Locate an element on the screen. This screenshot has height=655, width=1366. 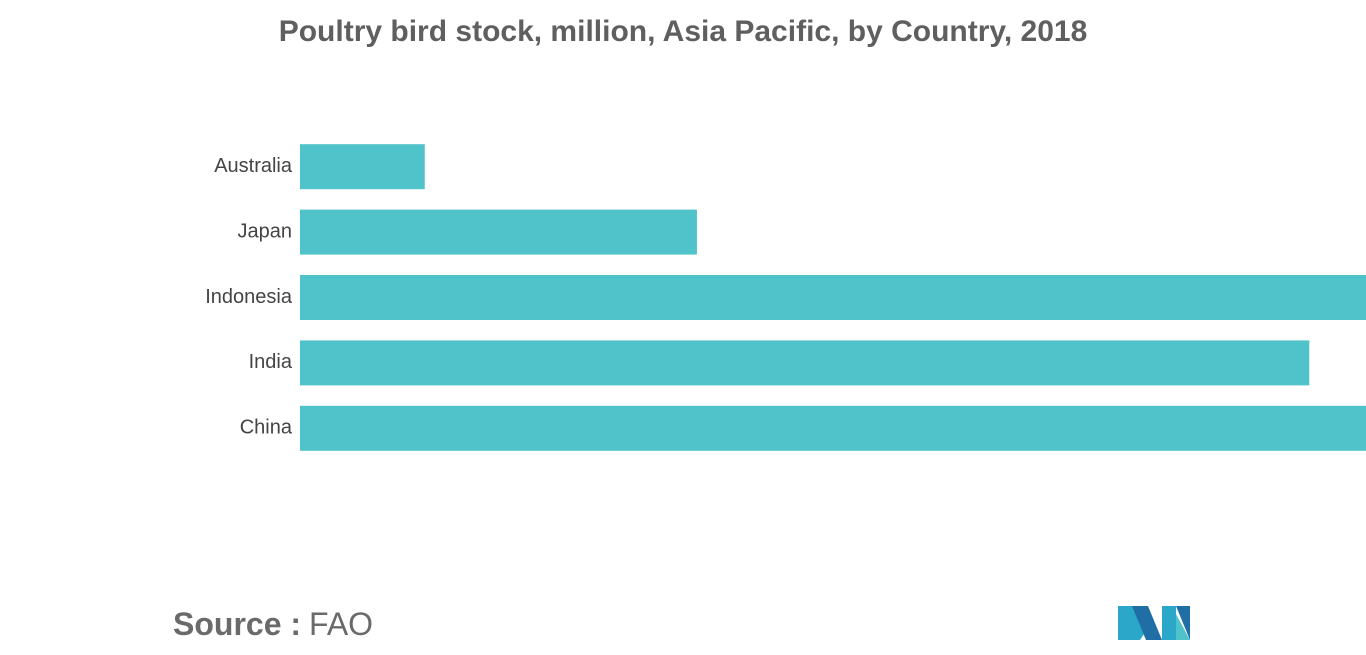
y-tick-label: Indonesia is located at coordinates (249, 297).